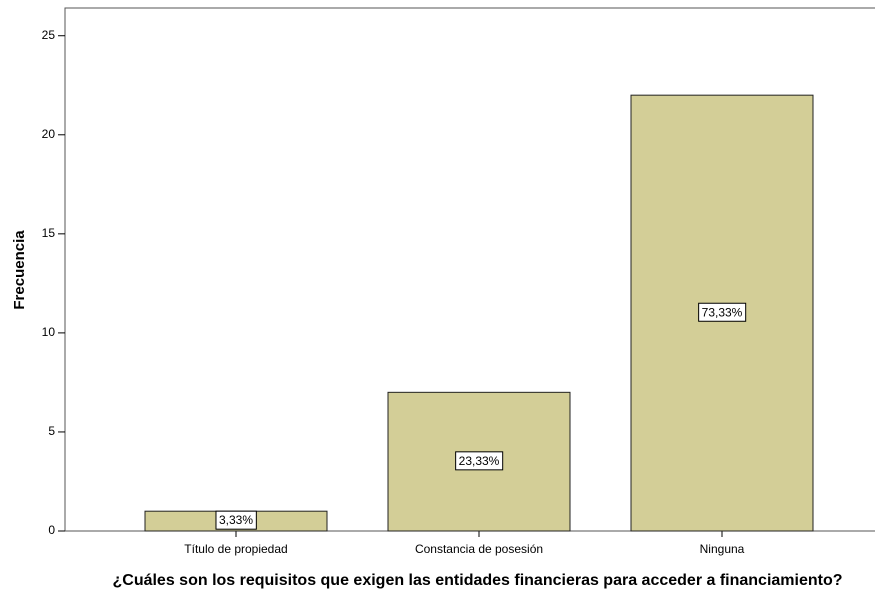 This screenshot has width=875, height=612. Describe the element at coordinates (19, 270) in the screenshot. I see `y-axis-label: Frecuencia` at that location.